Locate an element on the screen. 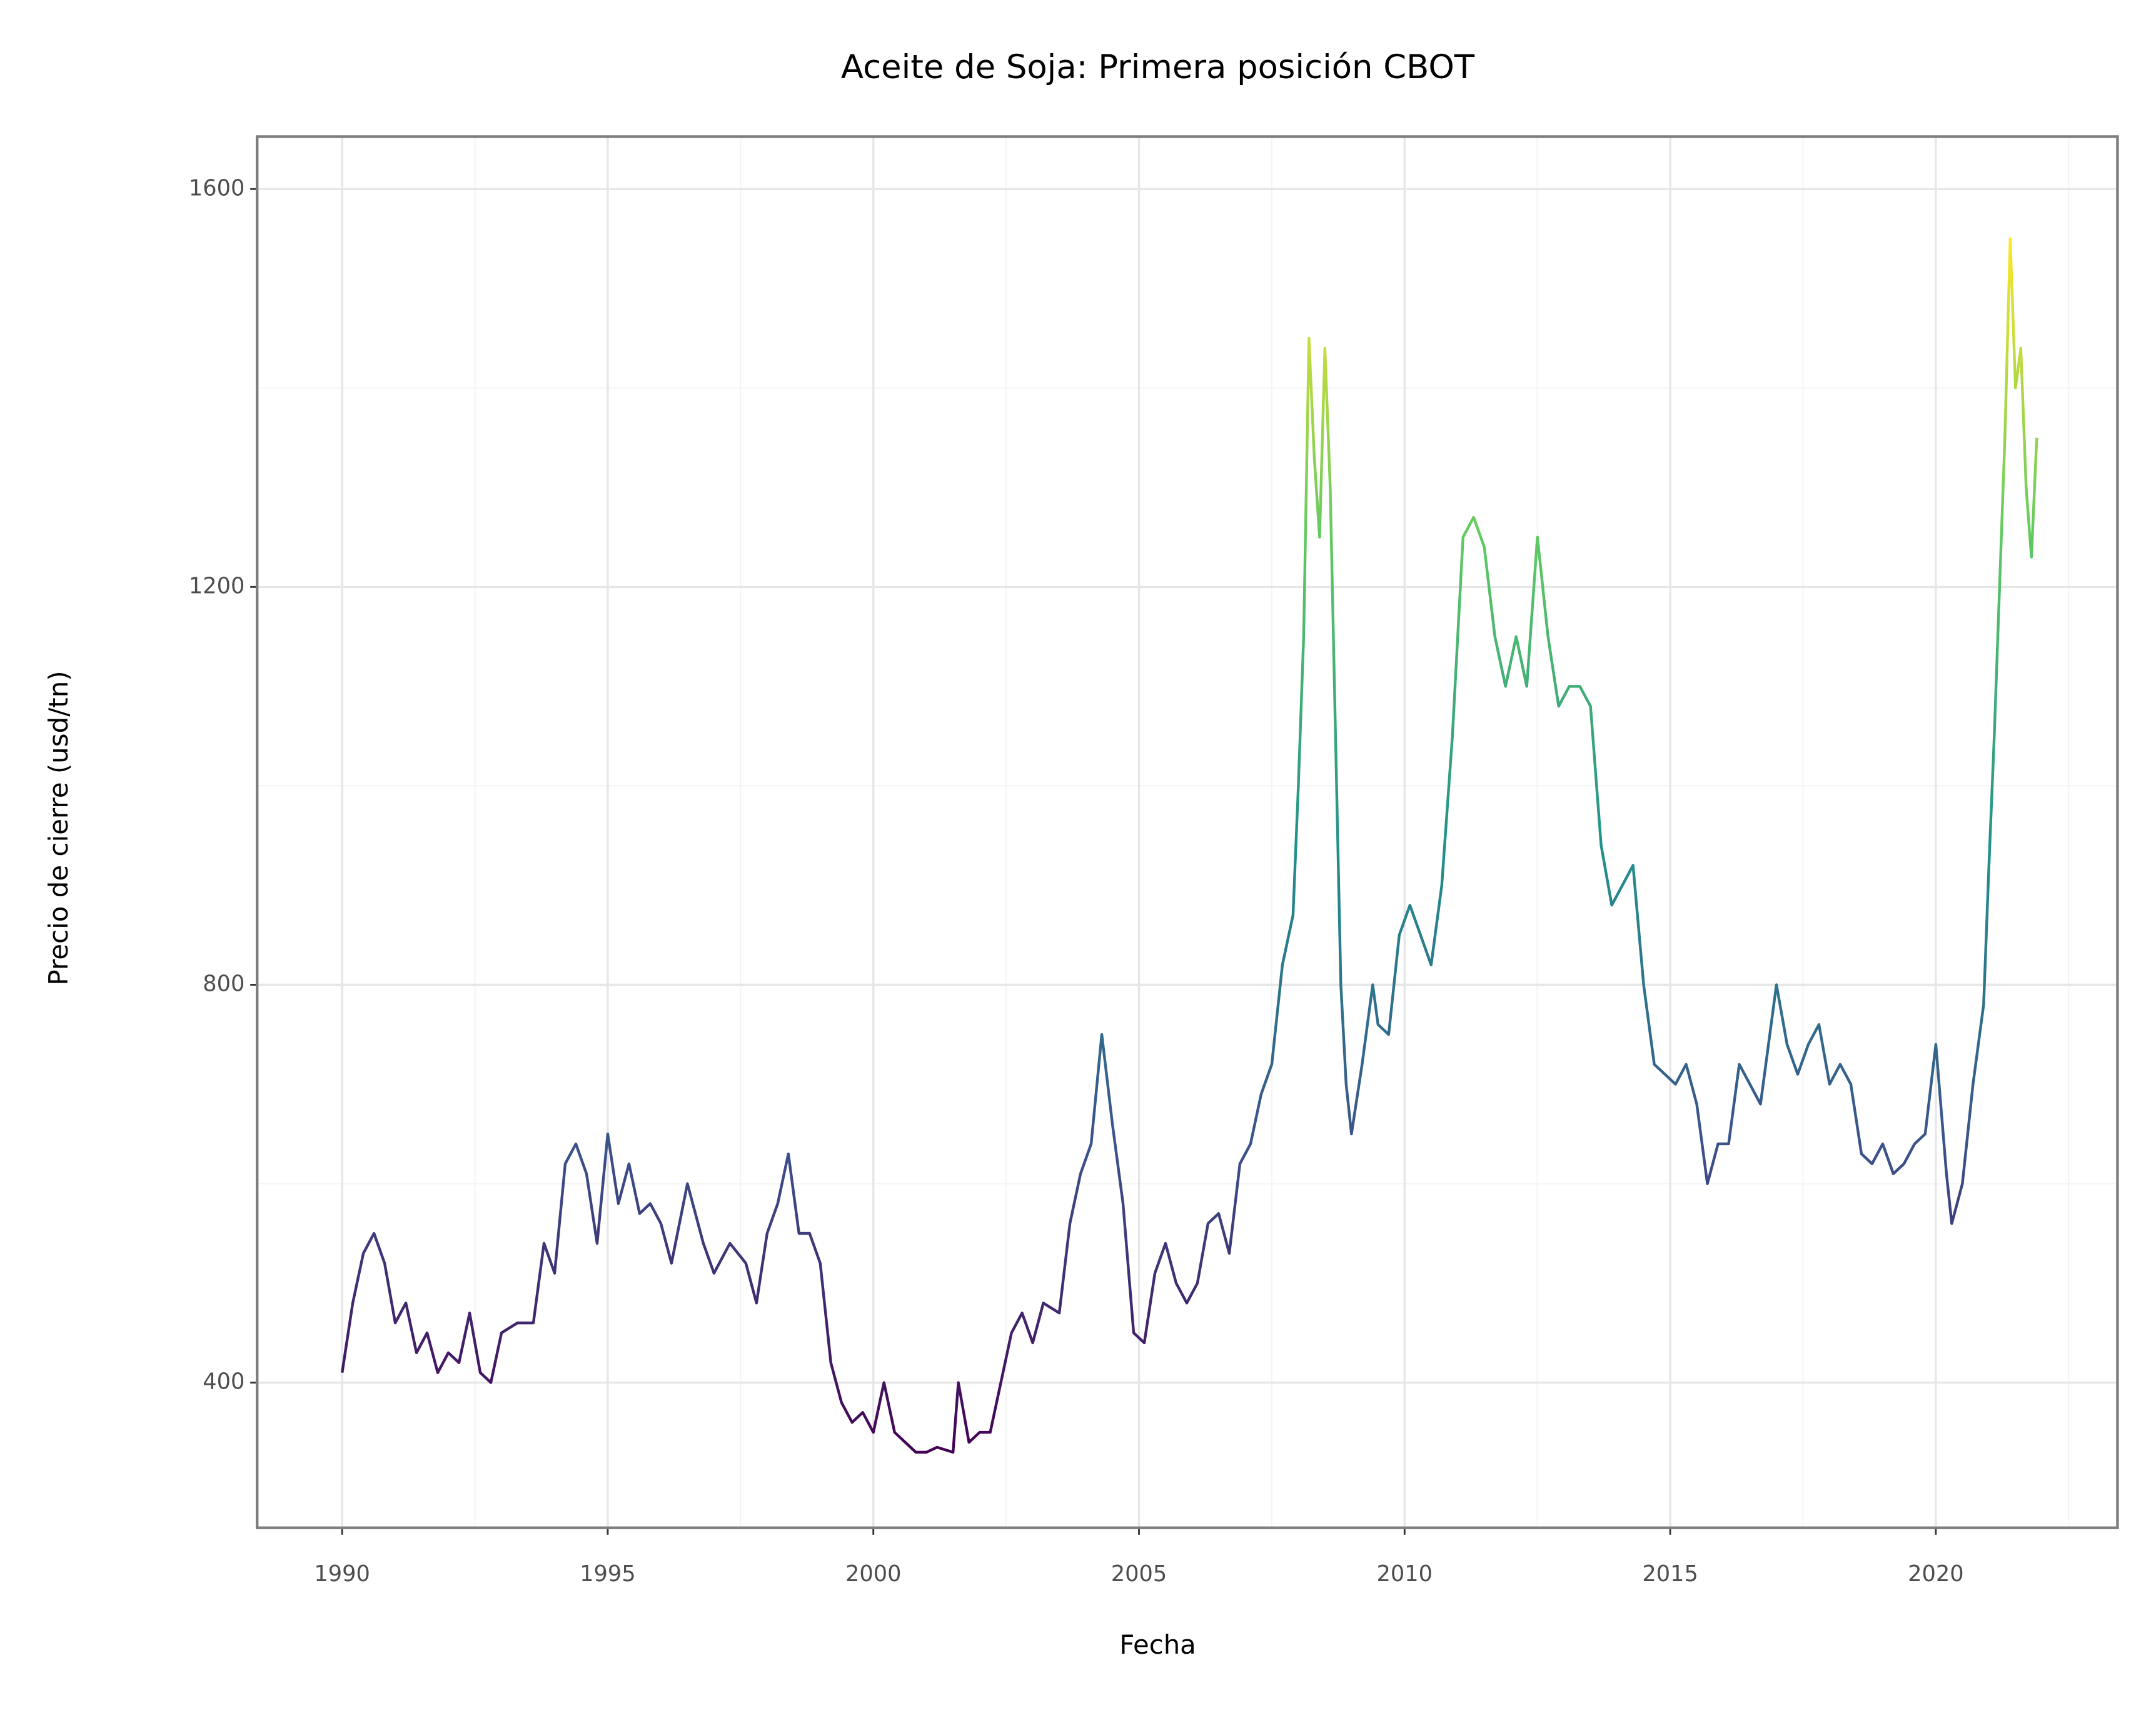  y-tick-label: 1600 is located at coordinates (217, 188).